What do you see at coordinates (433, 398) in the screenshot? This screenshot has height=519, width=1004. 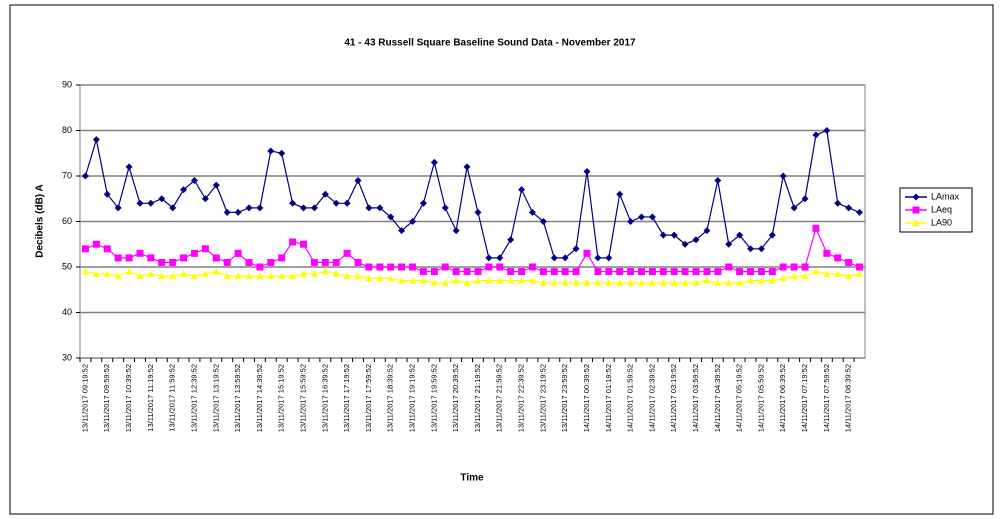 I see `x-tick-label: 13/11/2017 19:59:52` at bounding box center [433, 398].